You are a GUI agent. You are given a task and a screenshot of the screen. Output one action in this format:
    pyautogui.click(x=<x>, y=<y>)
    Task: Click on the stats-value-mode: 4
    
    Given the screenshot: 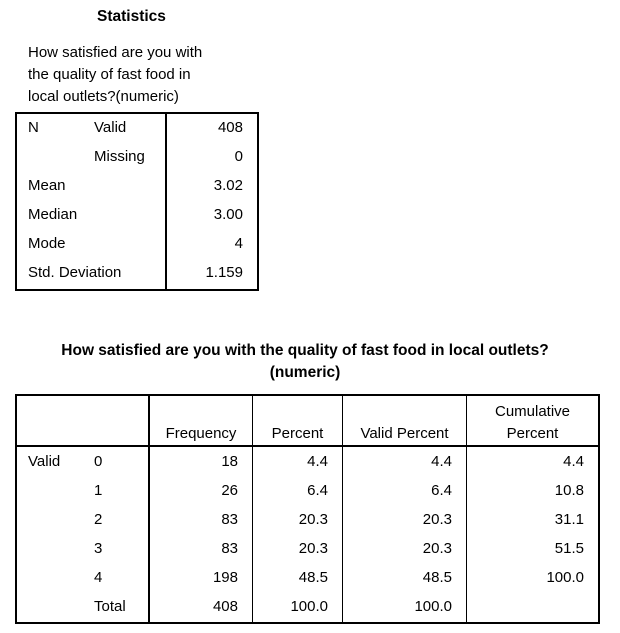 What is the action you would take?
    pyautogui.click(x=238, y=243)
    